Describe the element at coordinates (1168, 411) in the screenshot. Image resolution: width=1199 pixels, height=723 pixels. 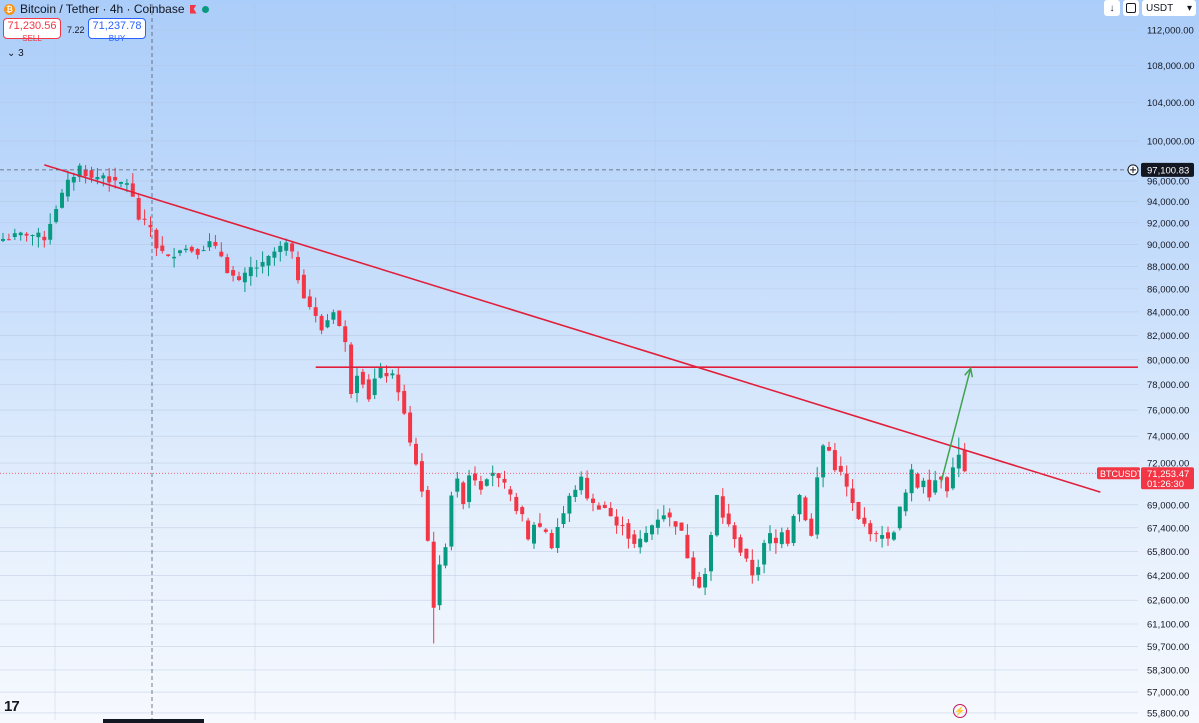
I see `y-tick-label: 76,000.00` at that location.